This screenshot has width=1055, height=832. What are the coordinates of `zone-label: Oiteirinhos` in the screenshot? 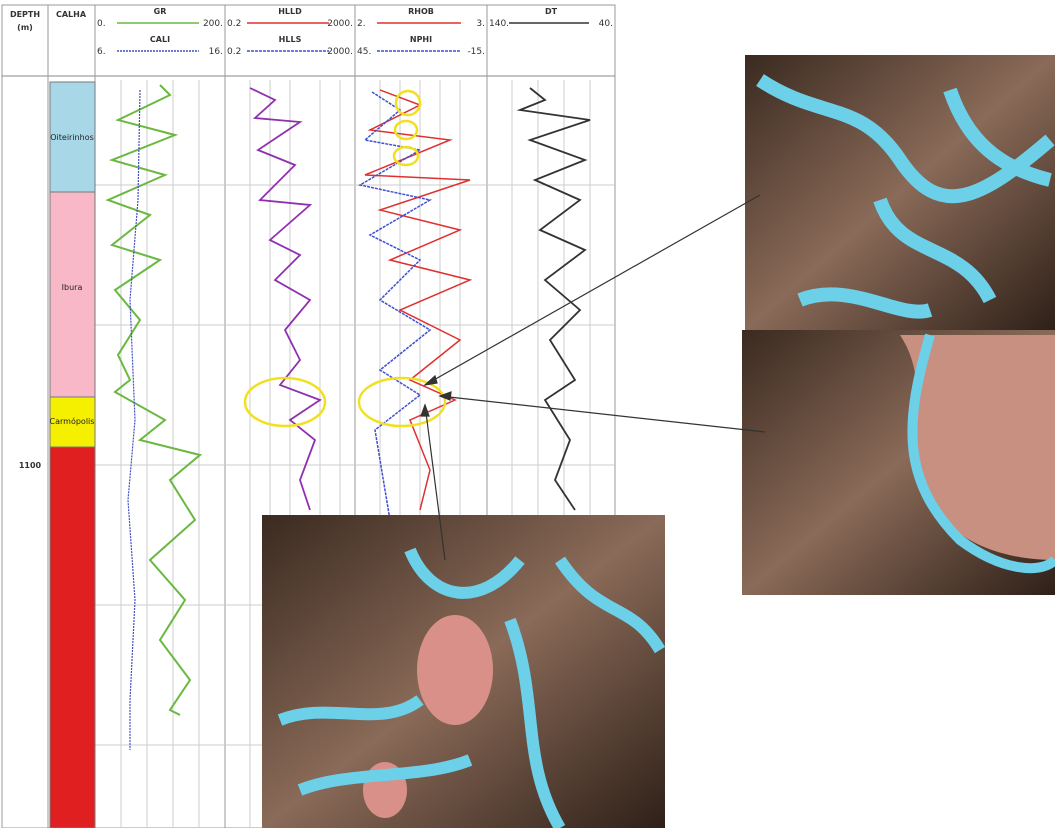 It's located at (72, 137).